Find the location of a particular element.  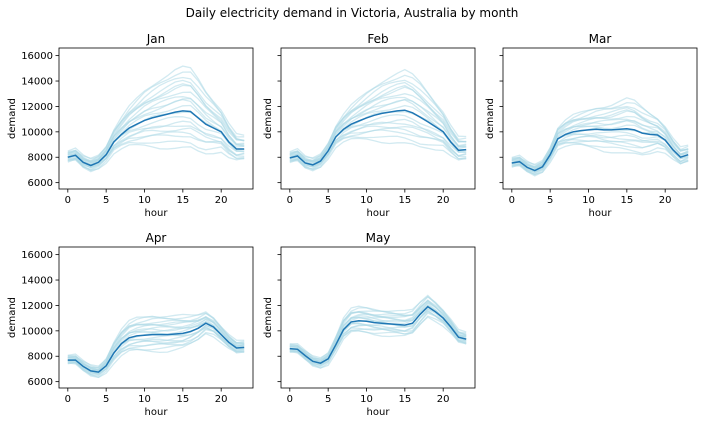

panel-title: Feb is located at coordinates (377, 39).